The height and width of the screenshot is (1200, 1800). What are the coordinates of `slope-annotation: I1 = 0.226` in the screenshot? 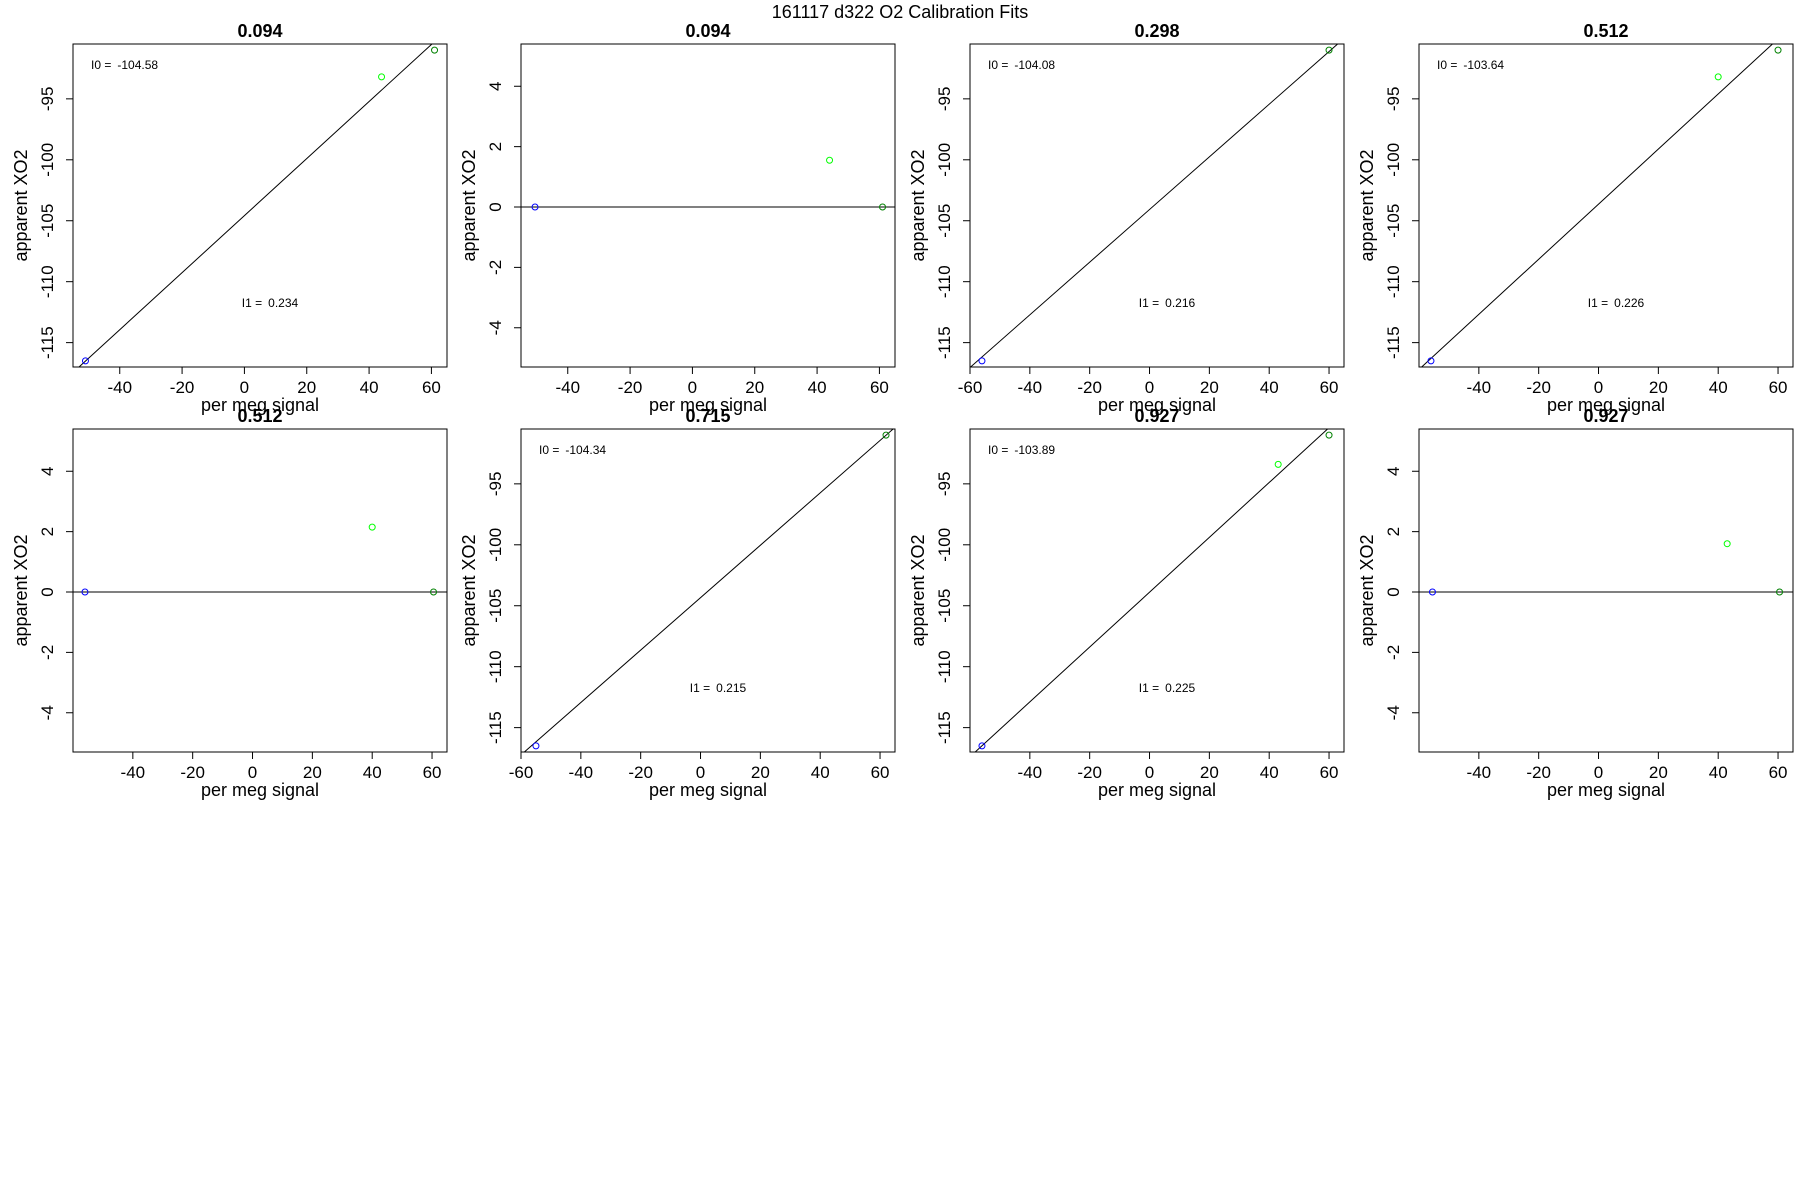 It's located at (1616, 303).